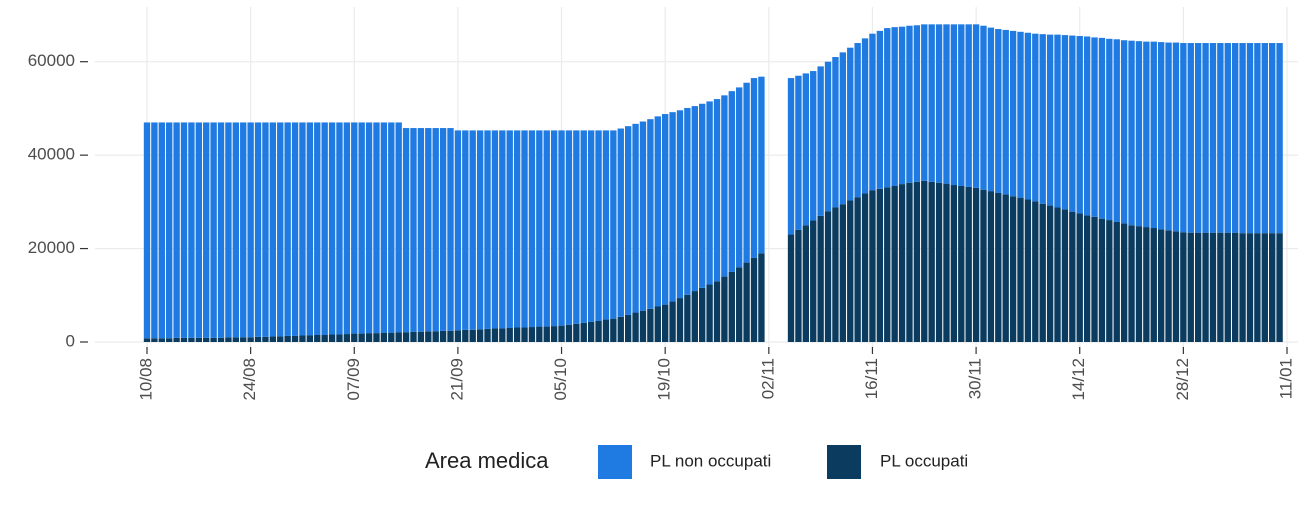 This screenshot has width=1306, height=509. What do you see at coordinates (924, 460) in the screenshot?
I see `legend-label: PL occupati` at bounding box center [924, 460].